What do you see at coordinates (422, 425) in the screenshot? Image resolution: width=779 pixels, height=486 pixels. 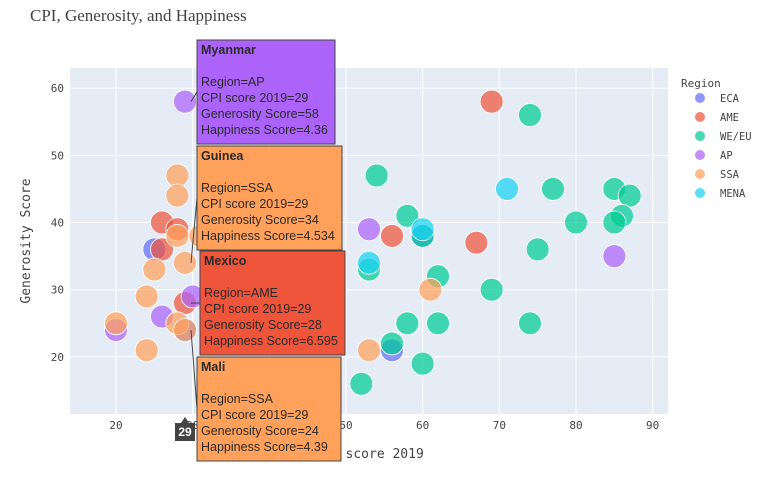 I see `x-tick-label: 60` at bounding box center [422, 425].